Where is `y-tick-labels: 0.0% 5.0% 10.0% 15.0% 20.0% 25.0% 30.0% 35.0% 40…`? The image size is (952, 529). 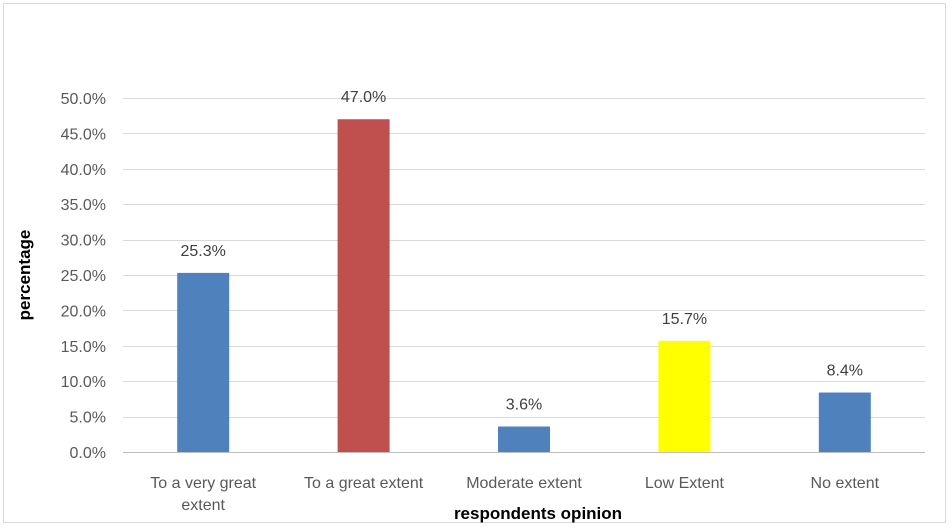 y-tick-labels: 0.0% 5.0% 10.0% 15.0% 20.0% 25.0% 30.0% 35.0% 40… is located at coordinates (83, 276).